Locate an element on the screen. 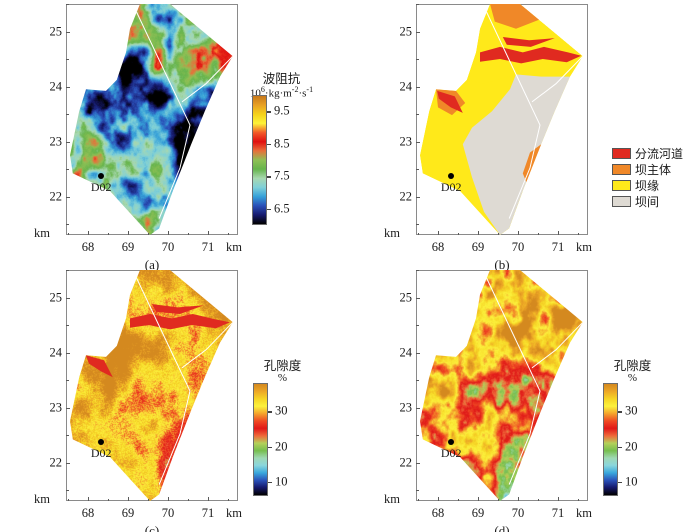  colorbar-a is located at coordinates (259, 160).